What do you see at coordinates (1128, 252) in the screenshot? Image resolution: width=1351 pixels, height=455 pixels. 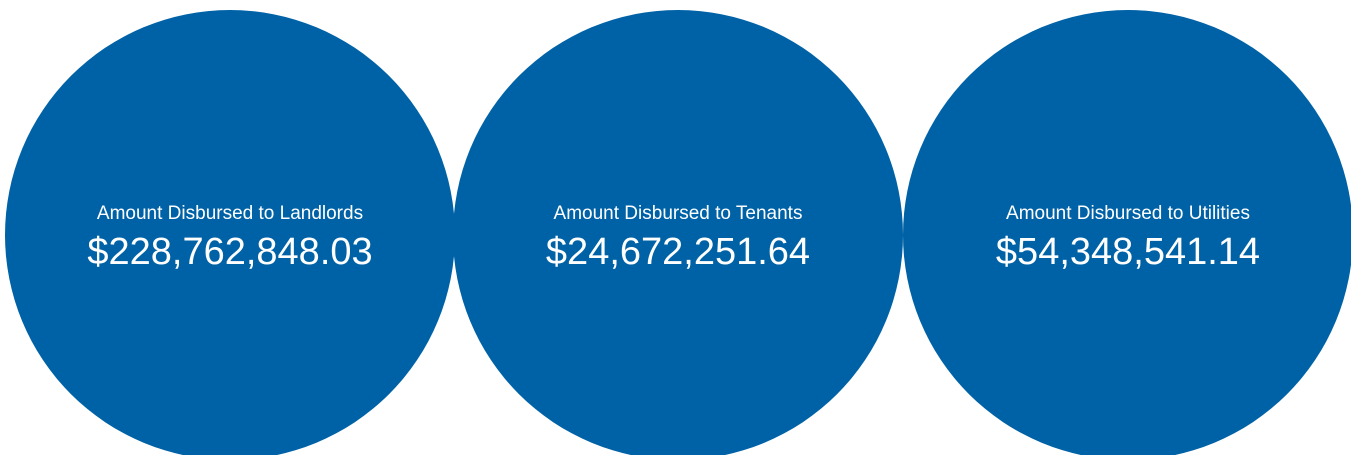 I see `kpi-value: $54,348,541.14` at bounding box center [1128, 252].